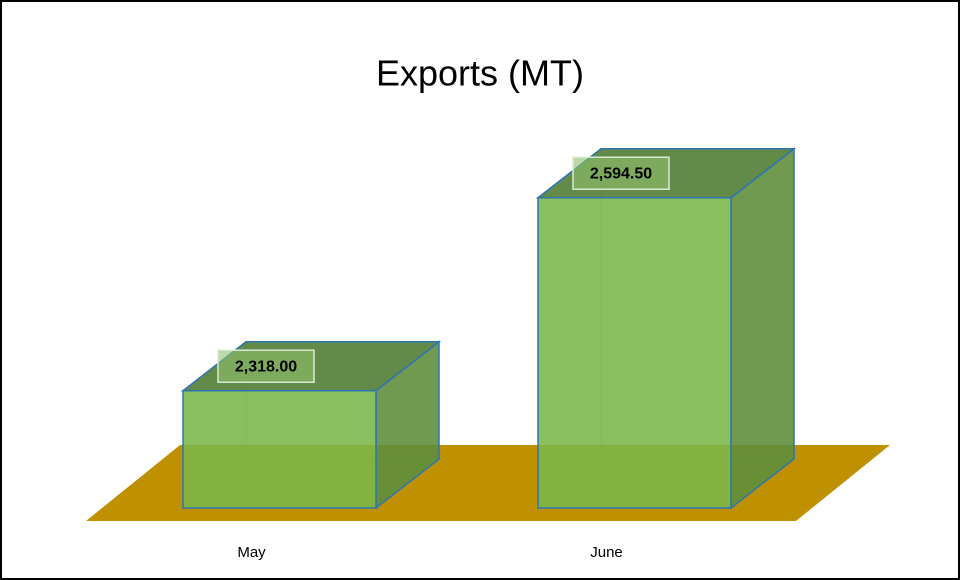 Image resolution: width=960 pixels, height=580 pixels. What do you see at coordinates (762, 328) in the screenshot?
I see `bar-side` at bounding box center [762, 328].